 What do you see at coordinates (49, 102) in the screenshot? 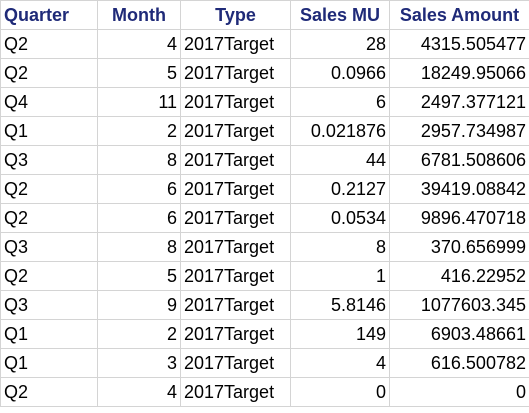
I see `cell-quarter: Q4` at bounding box center [49, 102].